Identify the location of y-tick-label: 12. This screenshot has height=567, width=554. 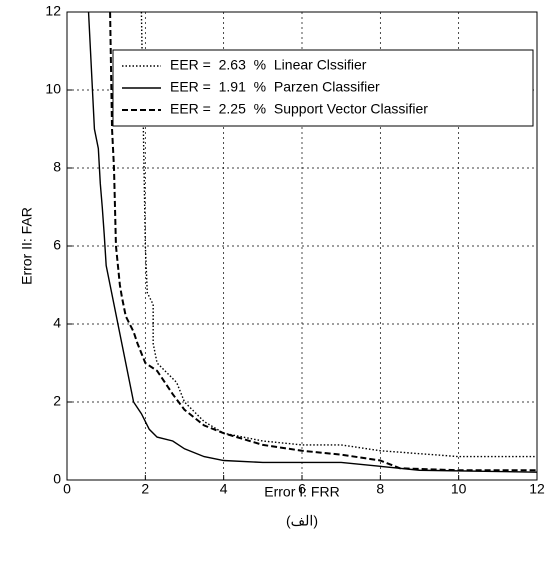
(53, 11).